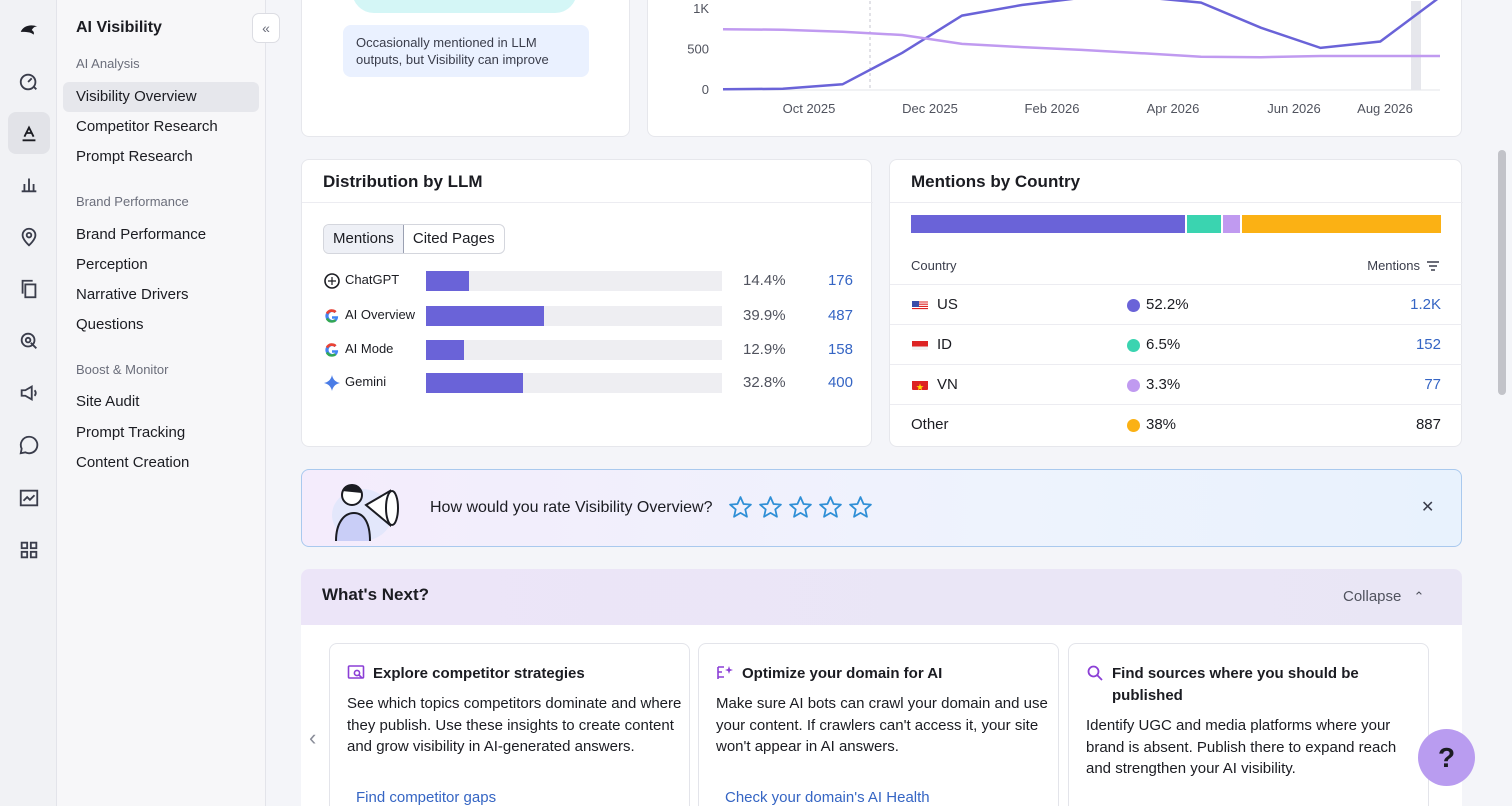 The width and height of the screenshot is (1512, 806). Describe the element at coordinates (764, 315) in the screenshot. I see `llm-percentage: 39.9%` at that location.